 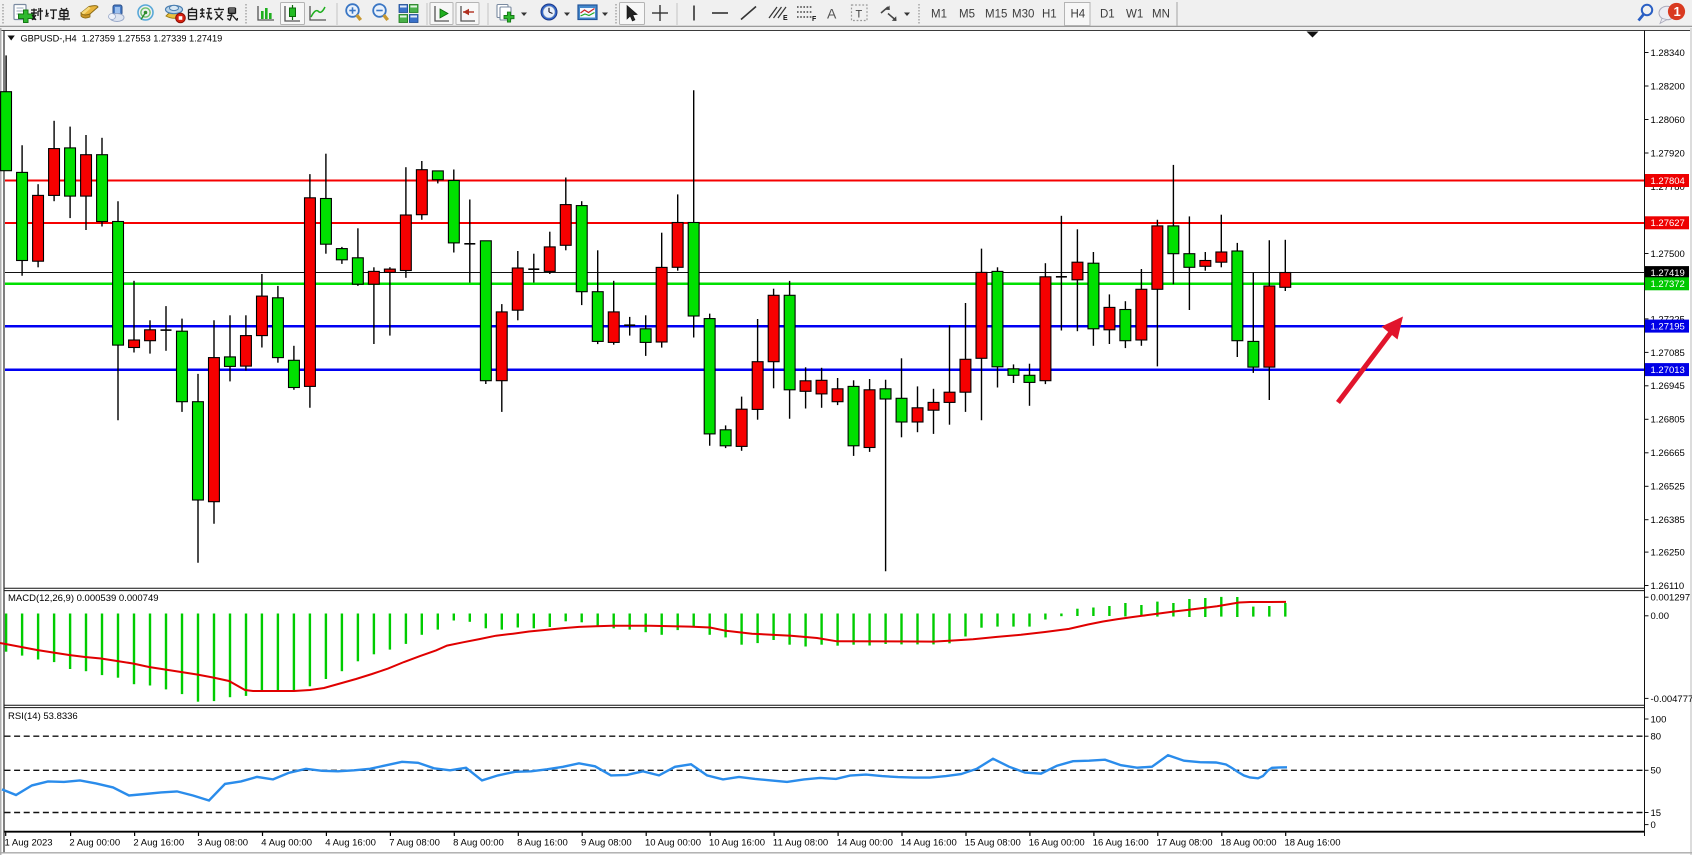 What do you see at coordinates (1121, 843) in the screenshot?
I see `svg-text: 16 Aug 16:00` at bounding box center [1121, 843].